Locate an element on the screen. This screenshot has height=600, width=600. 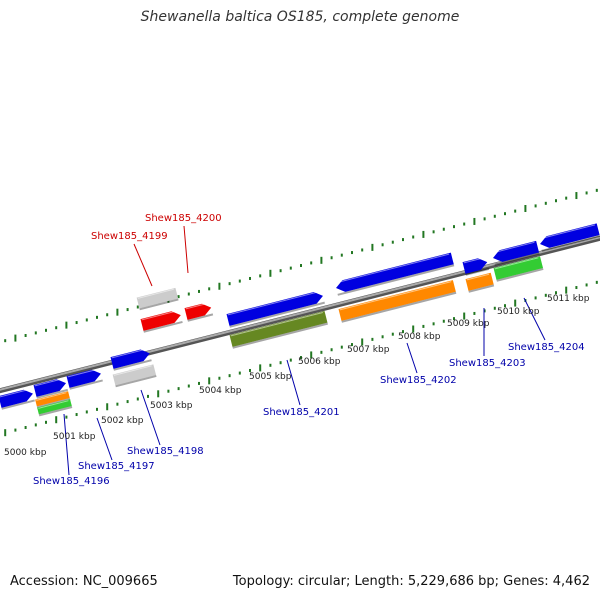
gene-label: Shew185_4203 is located at coordinates (487, 363).